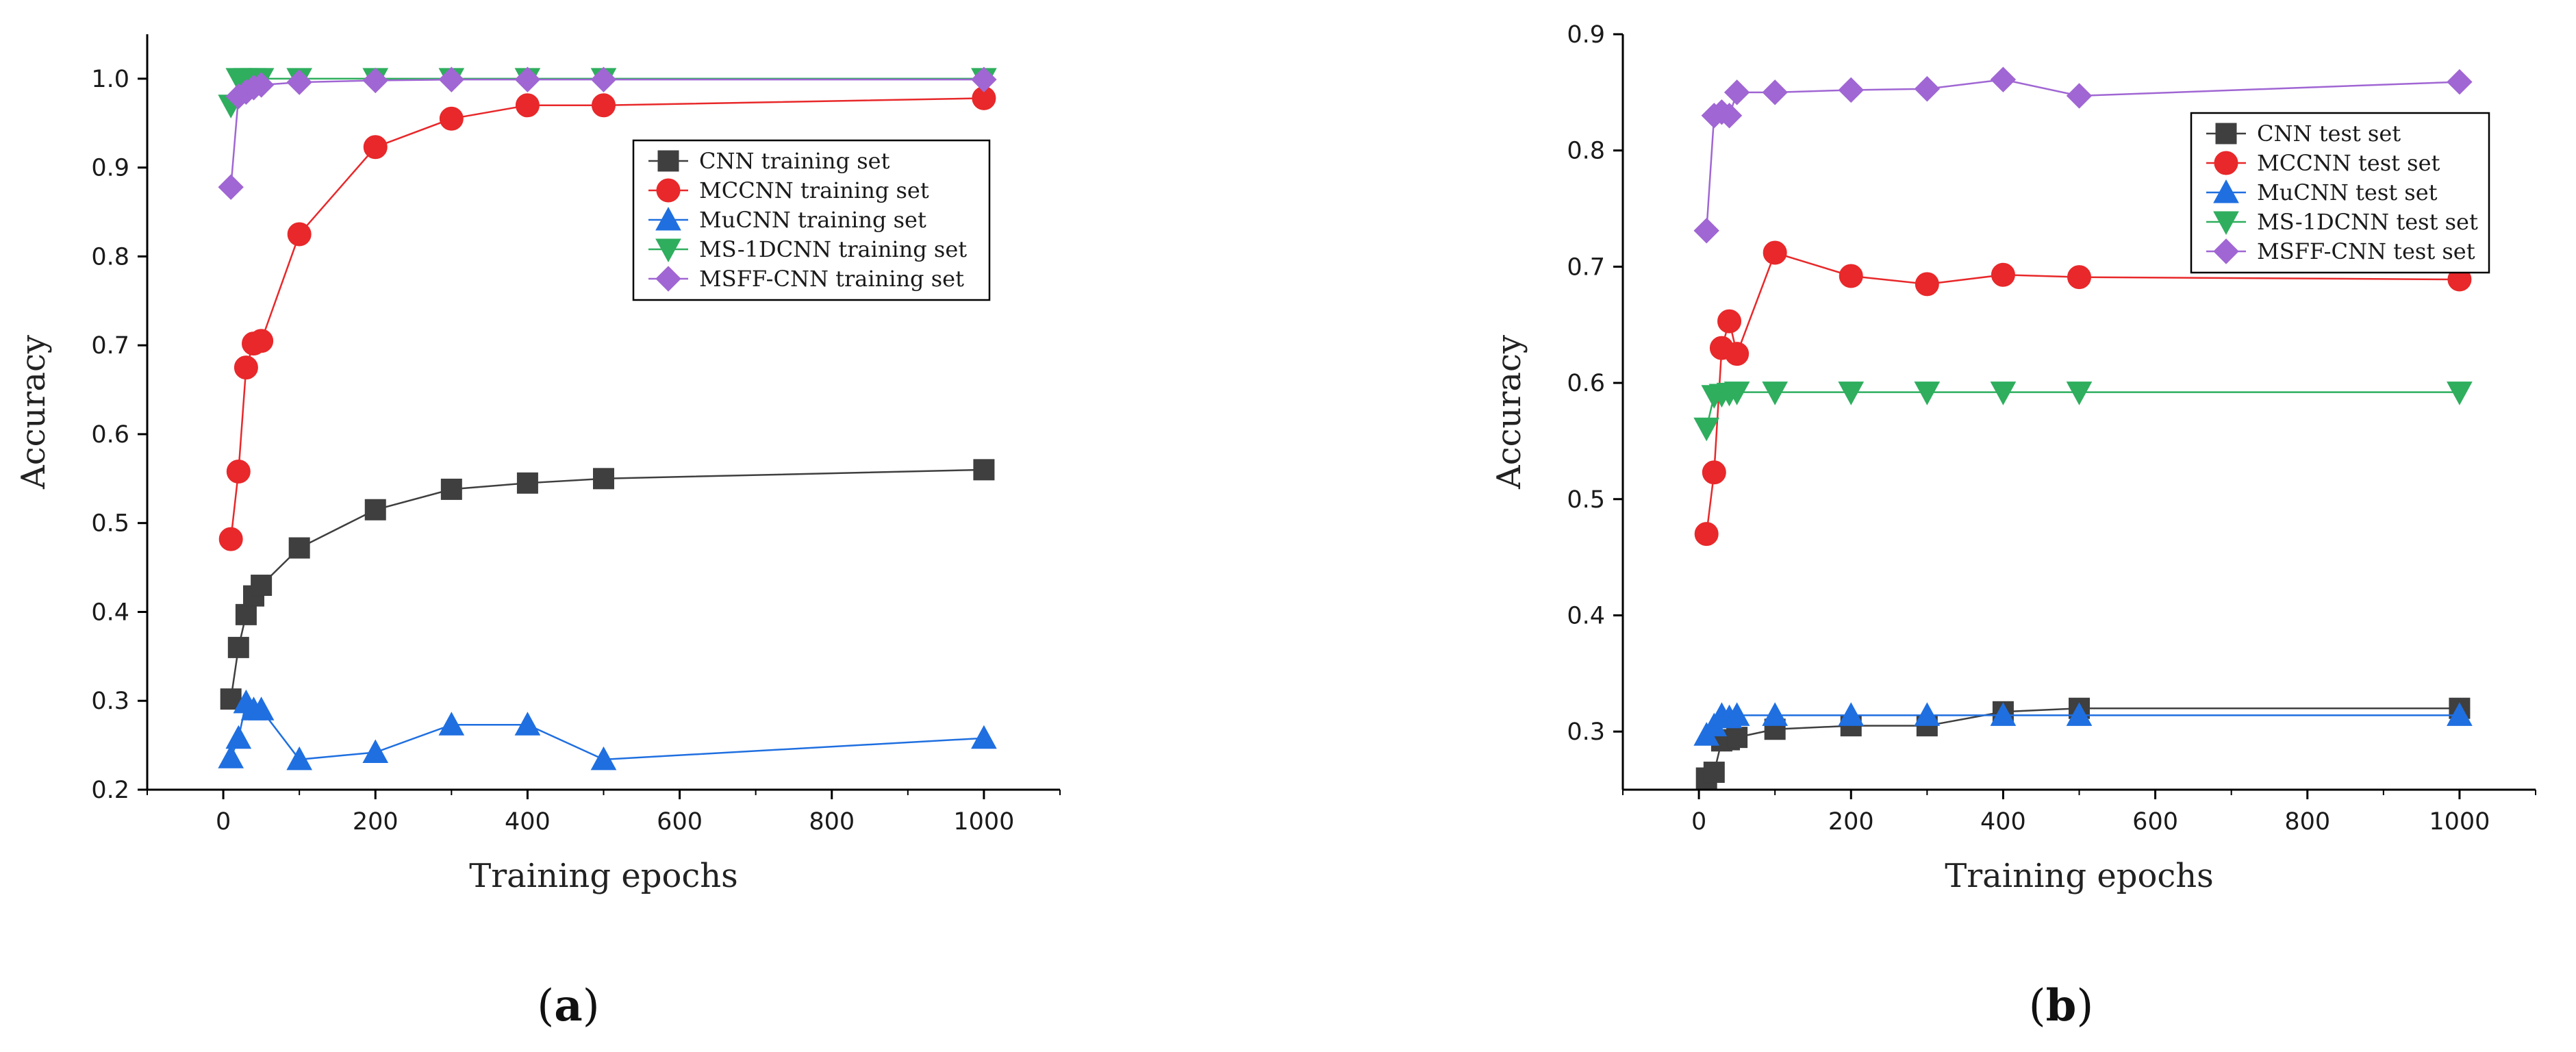  Describe the element at coordinates (832, 279) in the screenshot. I see `legend-label: MSFF-CNN training set` at that location.